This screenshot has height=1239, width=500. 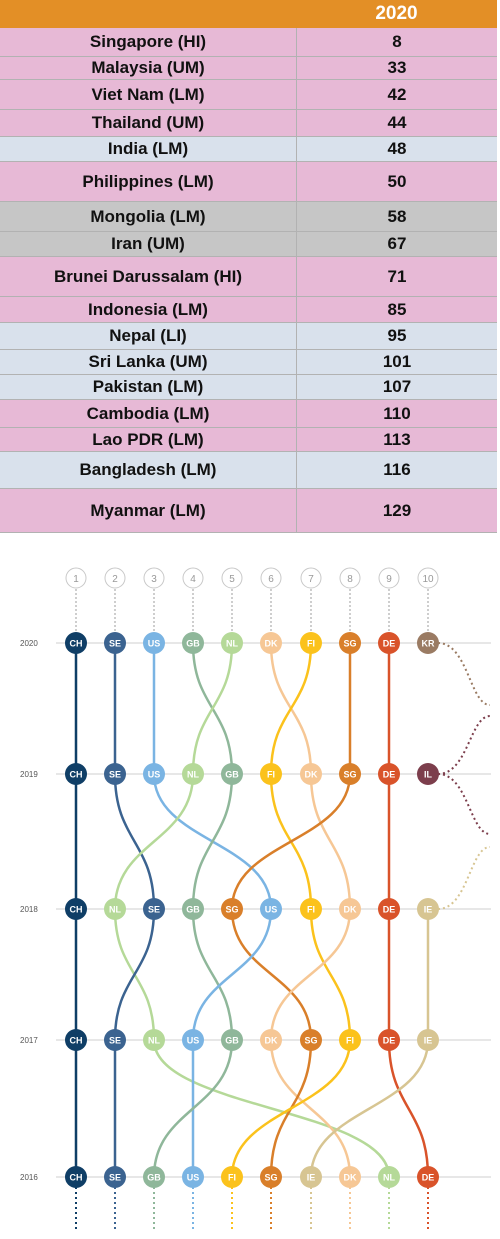 I want to click on table-row: Cambodia (LM) 110, so click(x=248, y=414).